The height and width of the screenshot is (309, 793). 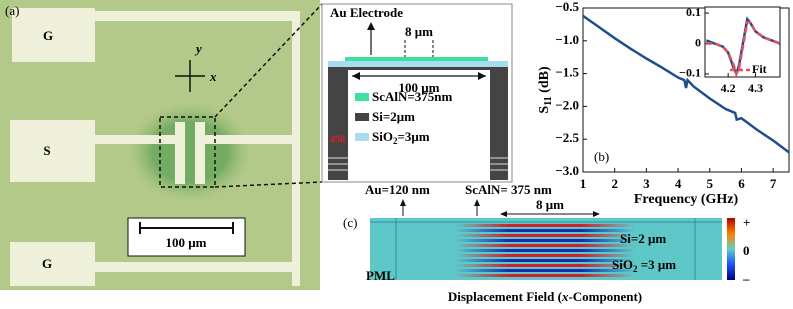 I want to click on panel-label: (c), so click(x=350, y=222).